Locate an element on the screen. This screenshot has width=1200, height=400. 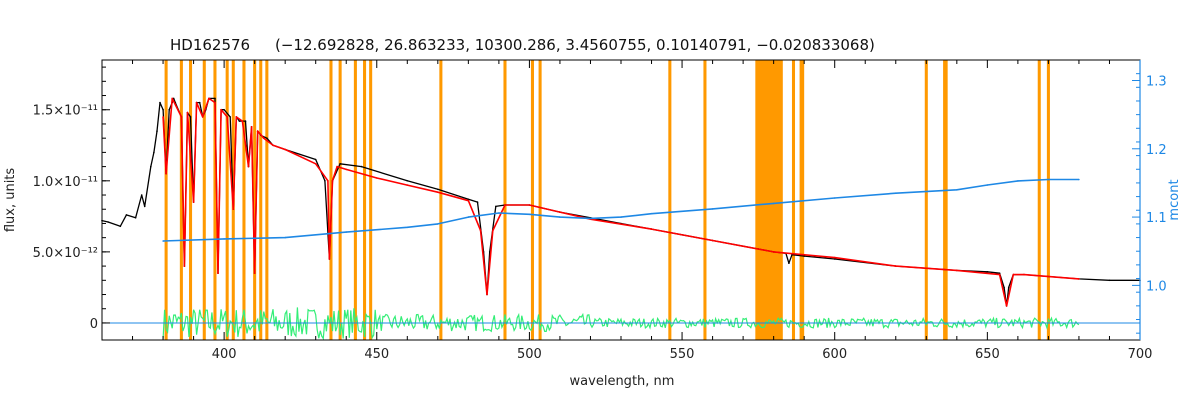
x-tick-label: 650 is located at coordinates (987, 354).